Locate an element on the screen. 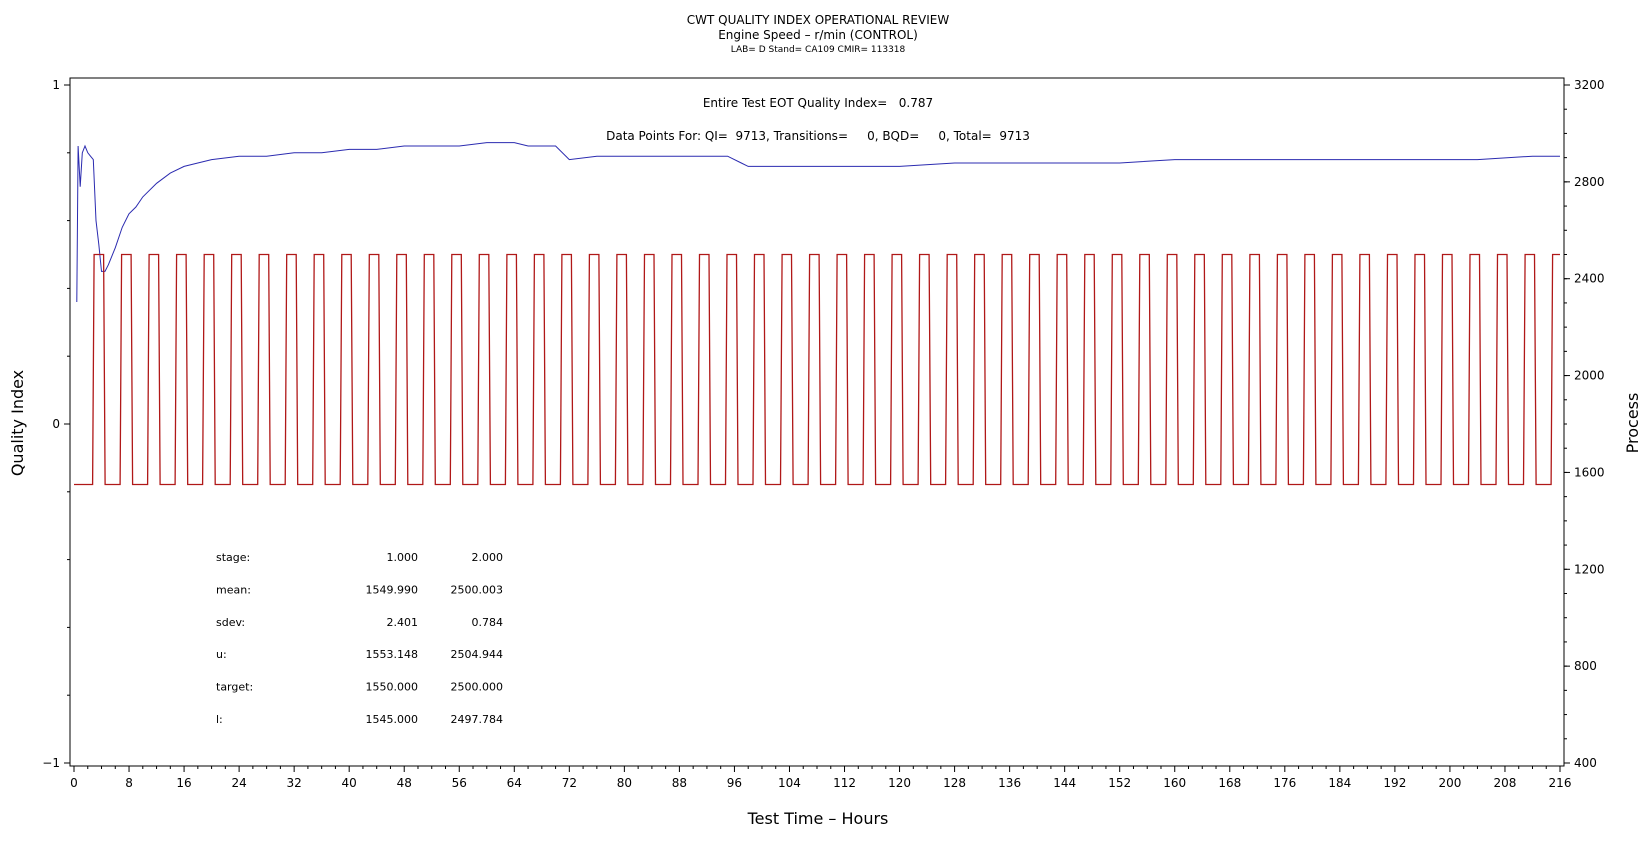 This screenshot has width=1648, height=845. stats-value-stage1: 1549.990 is located at coordinates (392, 589).